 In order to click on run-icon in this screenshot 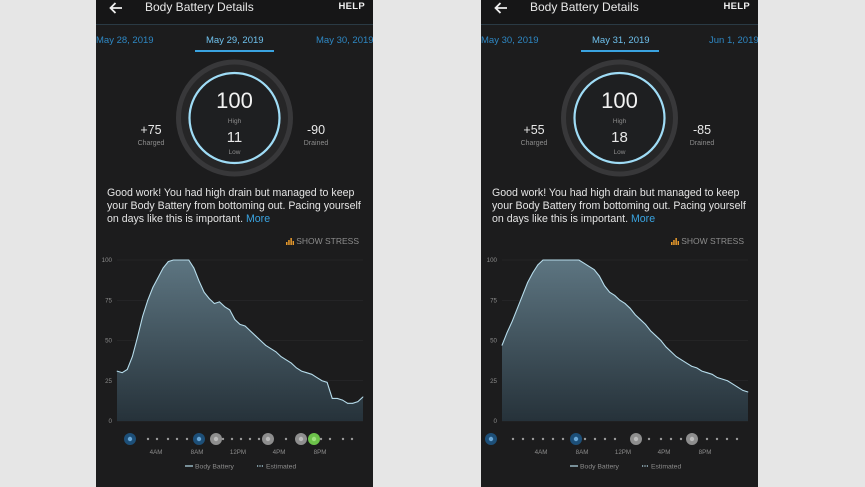, I will do `click(314, 439)`.